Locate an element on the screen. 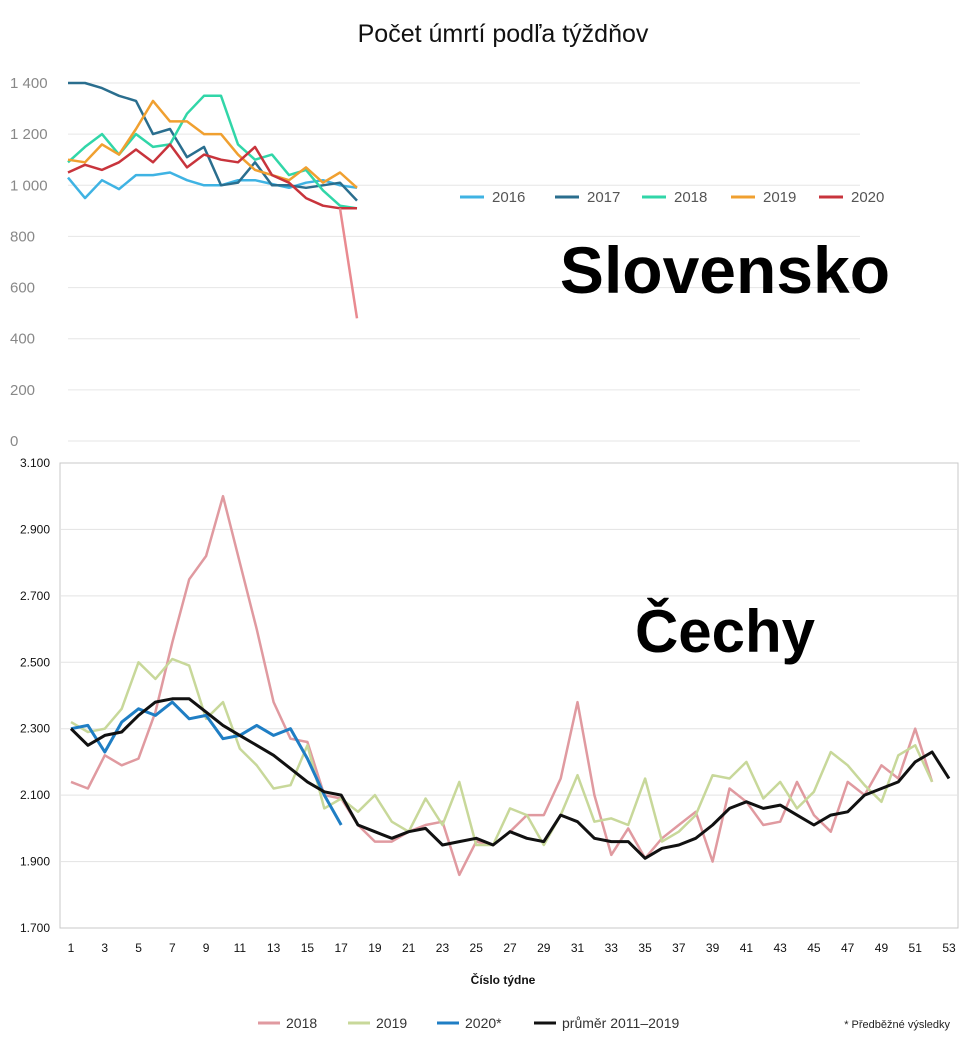 The width and height of the screenshot is (970, 1043). slovakia-legend-label: 2020 is located at coordinates (867, 197).